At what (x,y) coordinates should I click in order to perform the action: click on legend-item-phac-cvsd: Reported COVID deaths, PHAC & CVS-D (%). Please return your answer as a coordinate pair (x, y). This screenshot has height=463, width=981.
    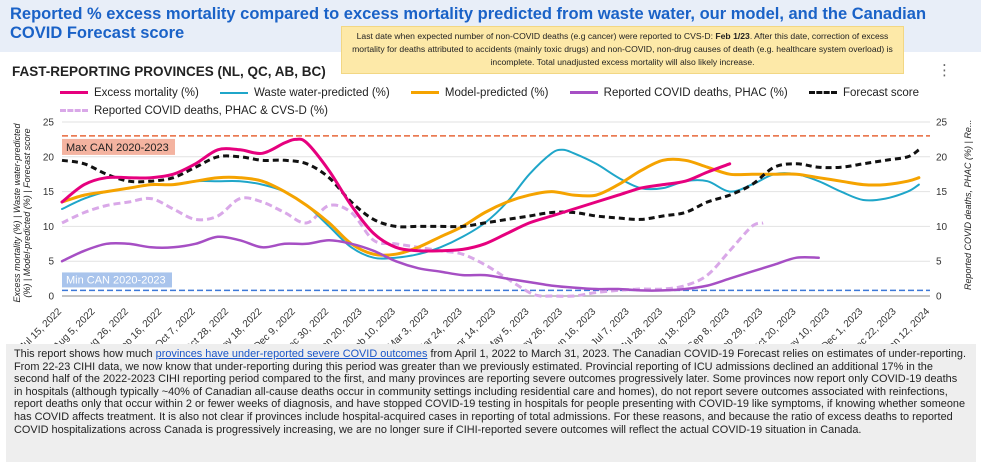
    Looking at the image, I should click on (194, 111).